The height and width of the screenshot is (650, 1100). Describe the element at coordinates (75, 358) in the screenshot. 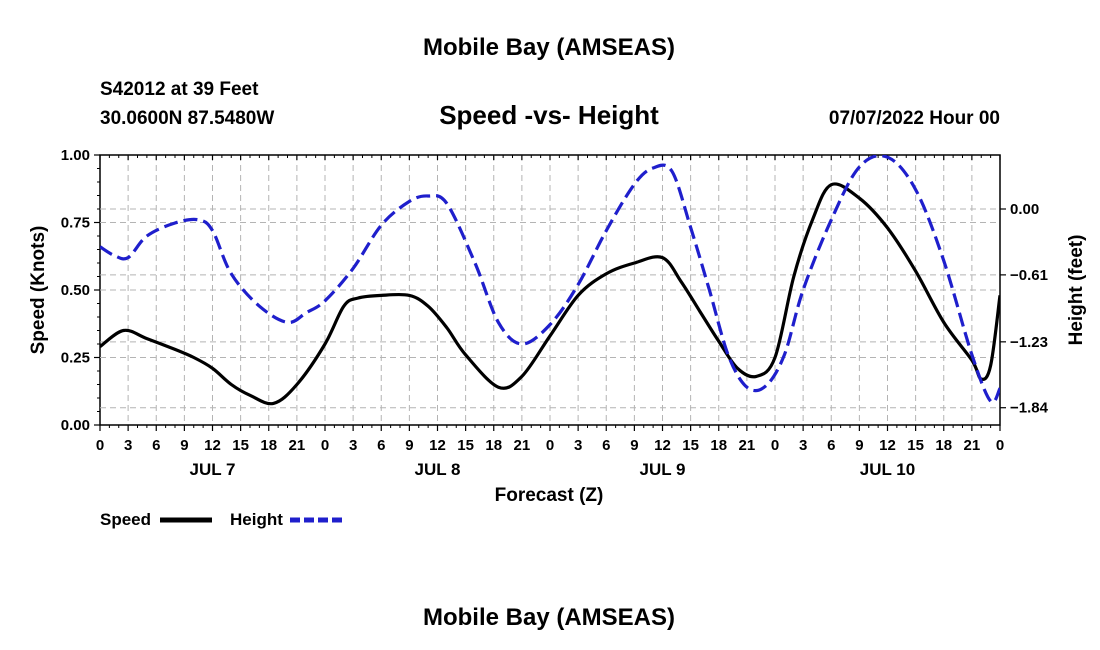

I see `left-tick-label: 0.25` at that location.